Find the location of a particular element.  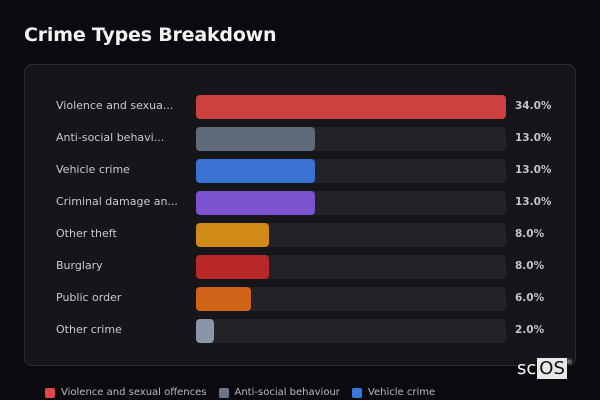

bar-value: 2.0% is located at coordinates (530, 330).